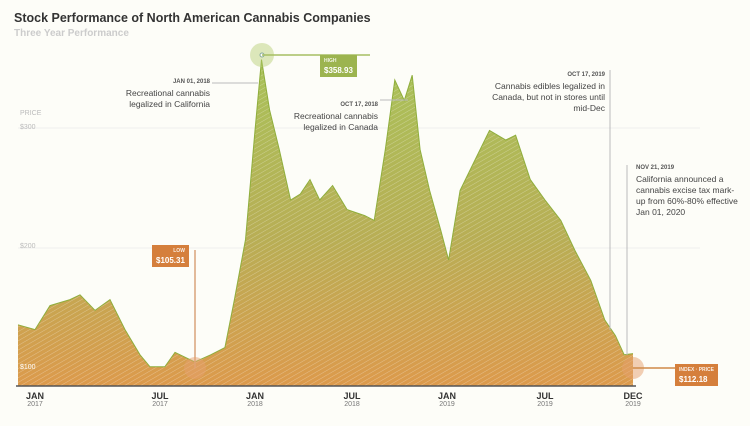 The image size is (750, 426). What do you see at coordinates (71, 33) in the screenshot?
I see `chart-subtitle: Three Year Performance` at bounding box center [71, 33].